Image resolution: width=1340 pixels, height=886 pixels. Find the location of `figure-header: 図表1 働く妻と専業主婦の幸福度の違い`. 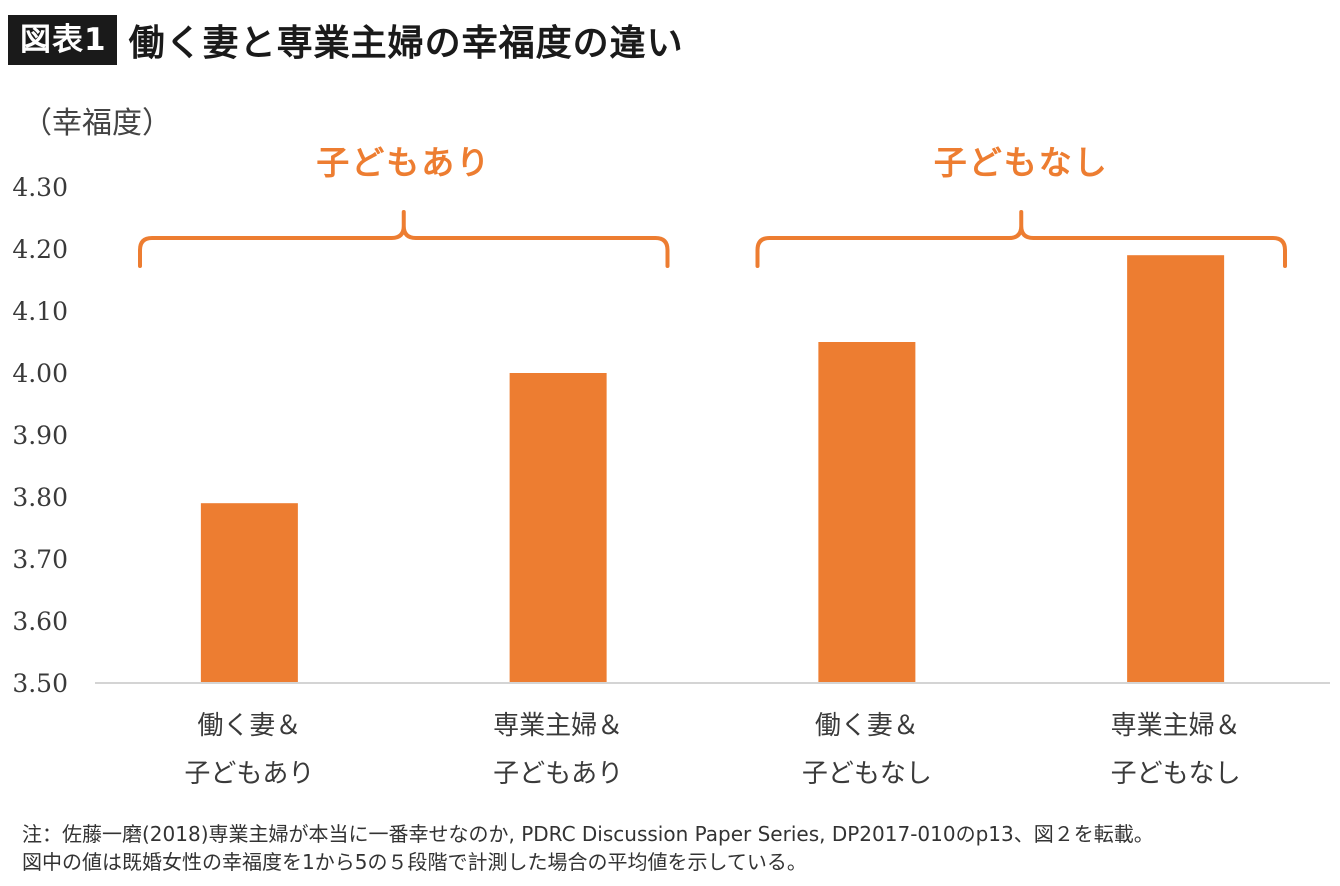

figure-header: 図表1 働く妻と専業主婦の幸福度の違い is located at coordinates (346, 40).